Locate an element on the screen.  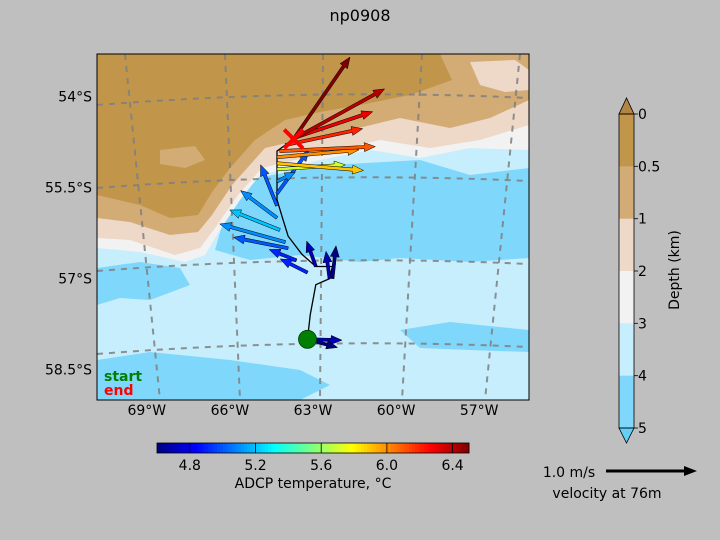
depth-colorbar-bands is located at coordinates (626, 271).